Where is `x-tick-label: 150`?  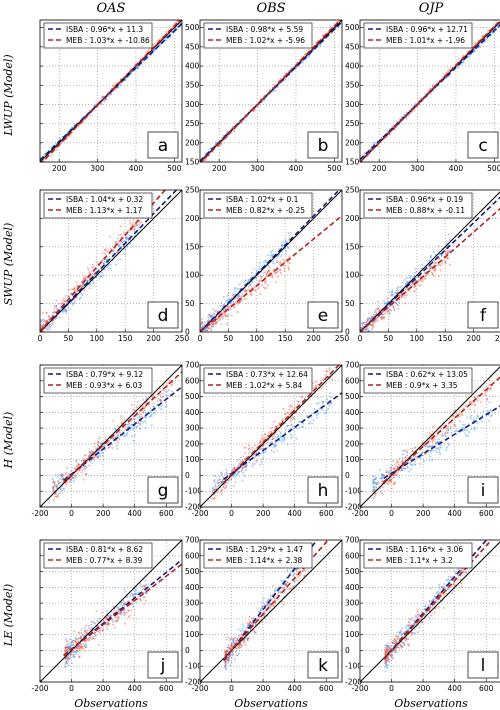 x-tick-label: 150 is located at coordinates (445, 338).